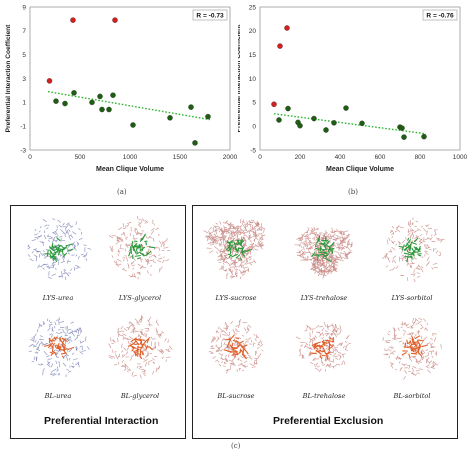 The image size is (474, 456). Describe the element at coordinates (236, 298) in the screenshot. I see `caption-lys-sucrose: LYS-sucrose` at that location.